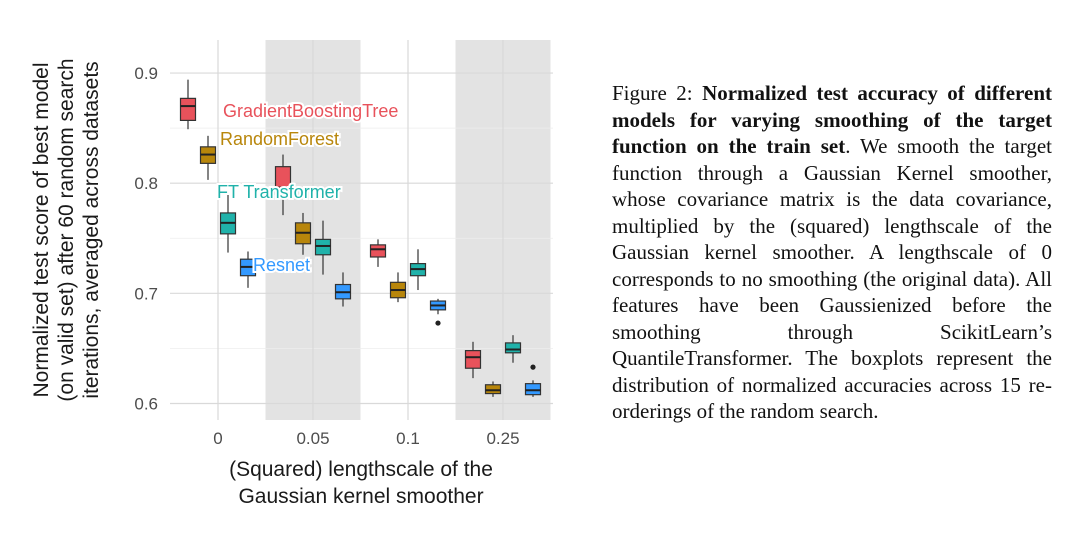 The width and height of the screenshot is (1080, 534). What do you see at coordinates (360, 496) in the screenshot?
I see `x-axis-title: Gaussian kernel smoother` at bounding box center [360, 496].